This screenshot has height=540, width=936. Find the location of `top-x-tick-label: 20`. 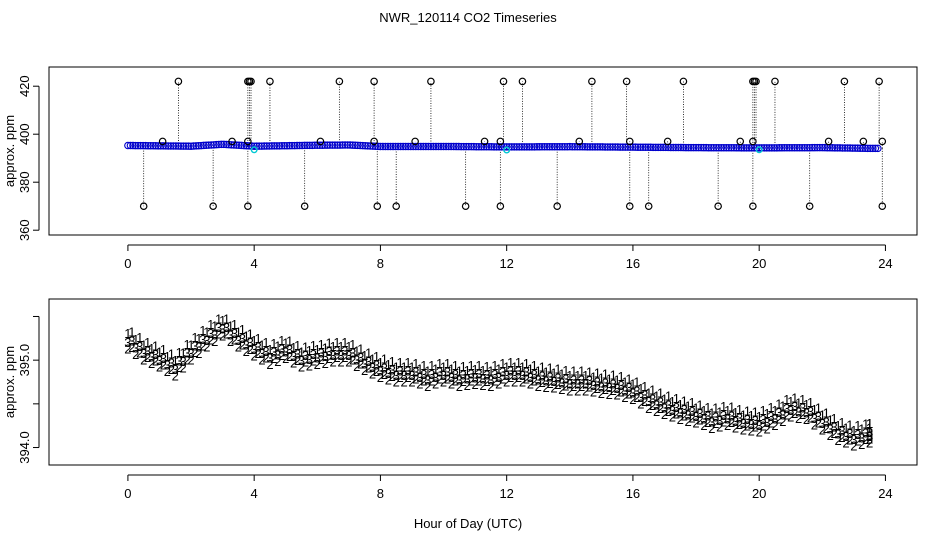

top-x-tick-label: 20 is located at coordinates (759, 263).